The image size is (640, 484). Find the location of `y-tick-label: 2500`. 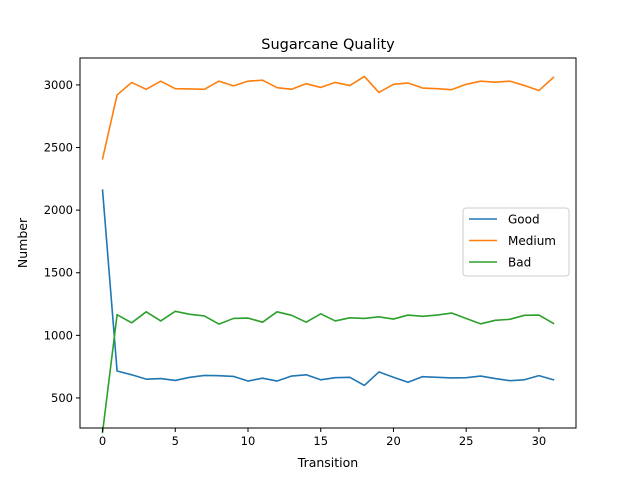

y-tick-label: 2500 is located at coordinates (58, 148).